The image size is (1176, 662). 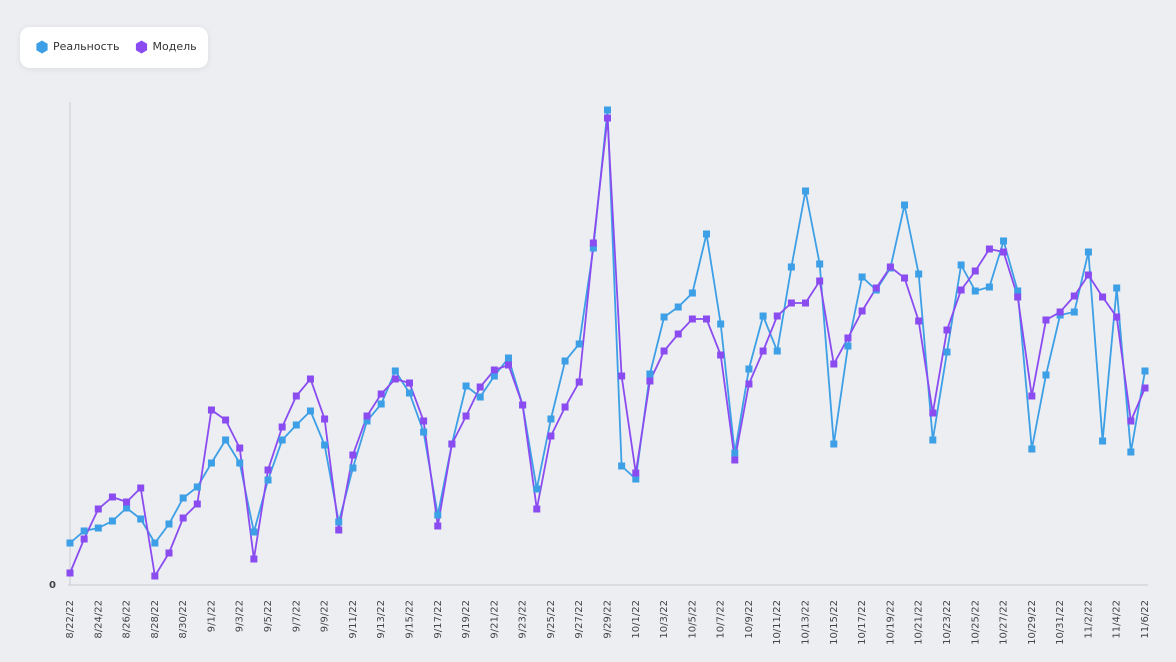 What do you see at coordinates (1032, 622) in the screenshot?
I see `x-tick-label: 10/29/22` at bounding box center [1032, 622].